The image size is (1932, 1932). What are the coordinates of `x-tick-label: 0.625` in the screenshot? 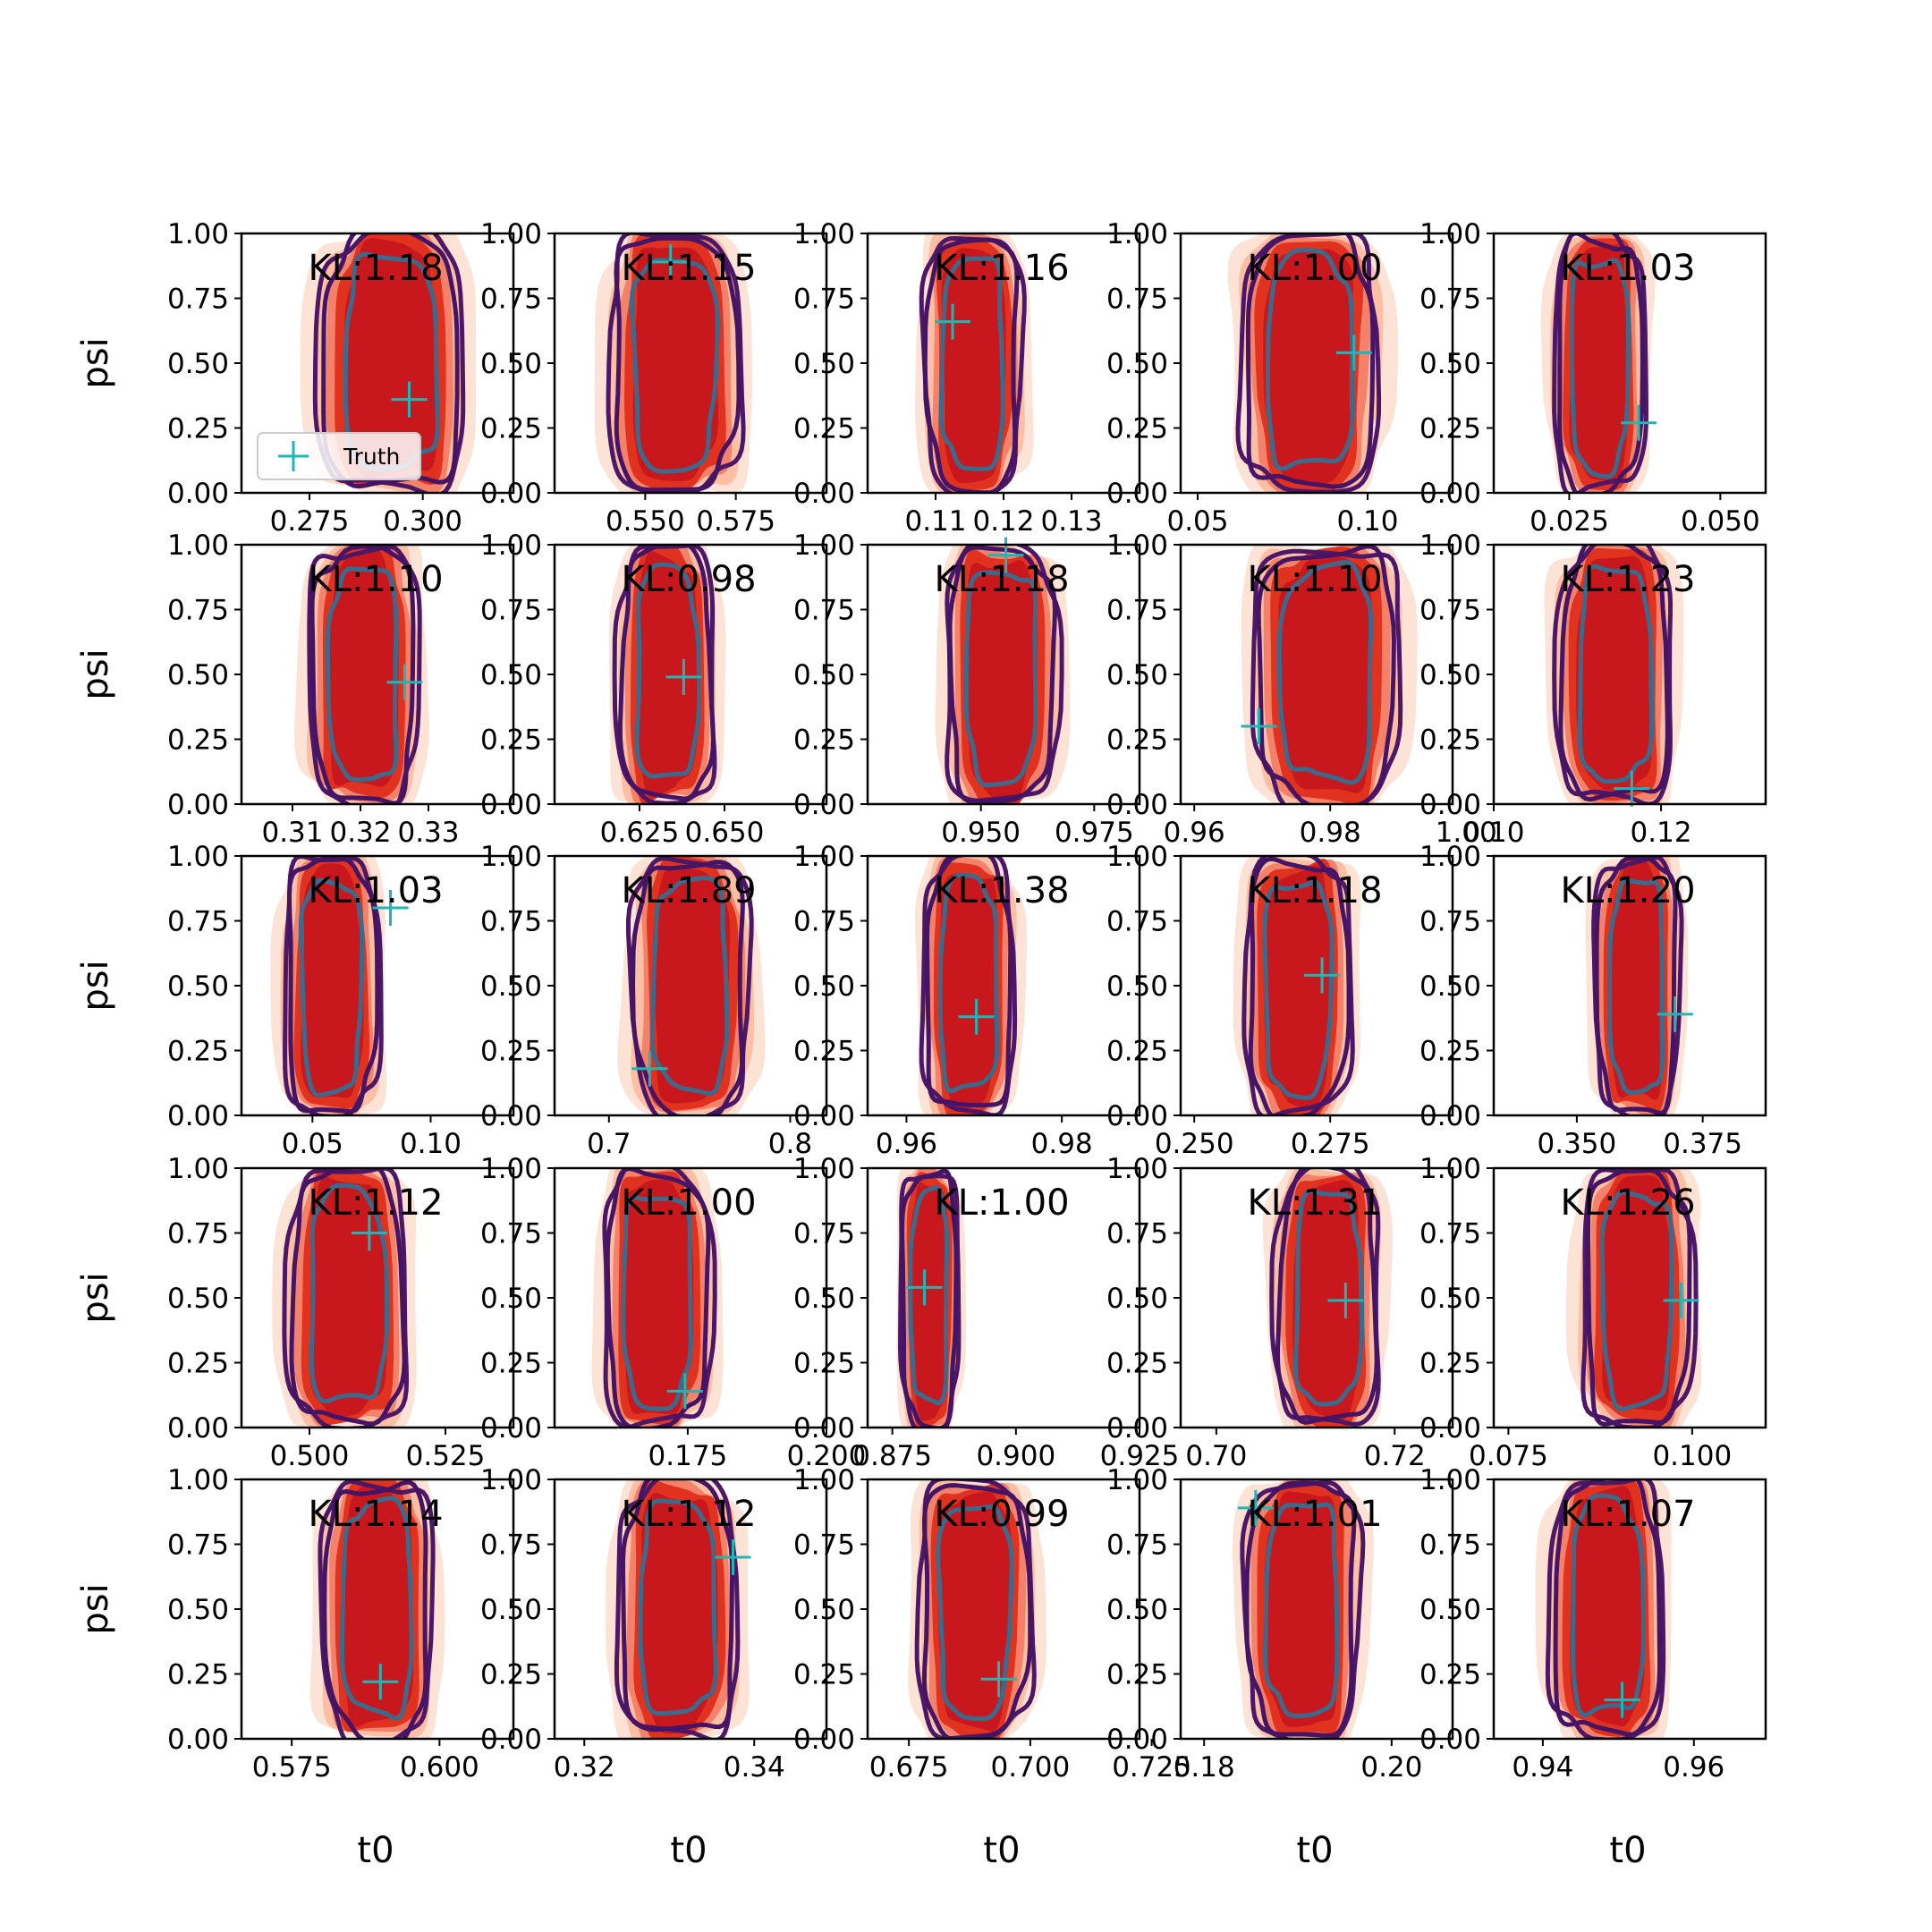 It's located at (640, 833).